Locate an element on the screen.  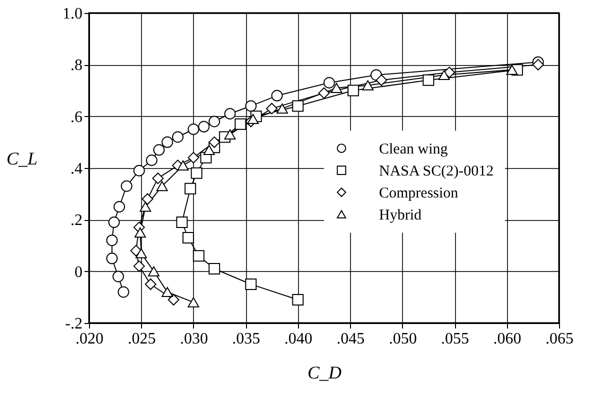
y-tick-label: .6 is located at coordinates (76, 117).